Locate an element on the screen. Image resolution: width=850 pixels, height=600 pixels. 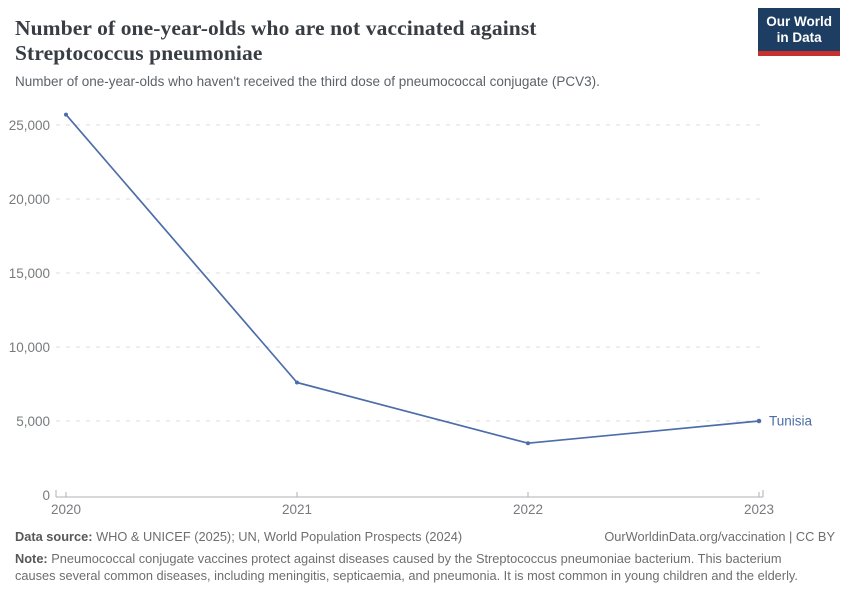
x-tick-label: 2023 is located at coordinates (759, 509).